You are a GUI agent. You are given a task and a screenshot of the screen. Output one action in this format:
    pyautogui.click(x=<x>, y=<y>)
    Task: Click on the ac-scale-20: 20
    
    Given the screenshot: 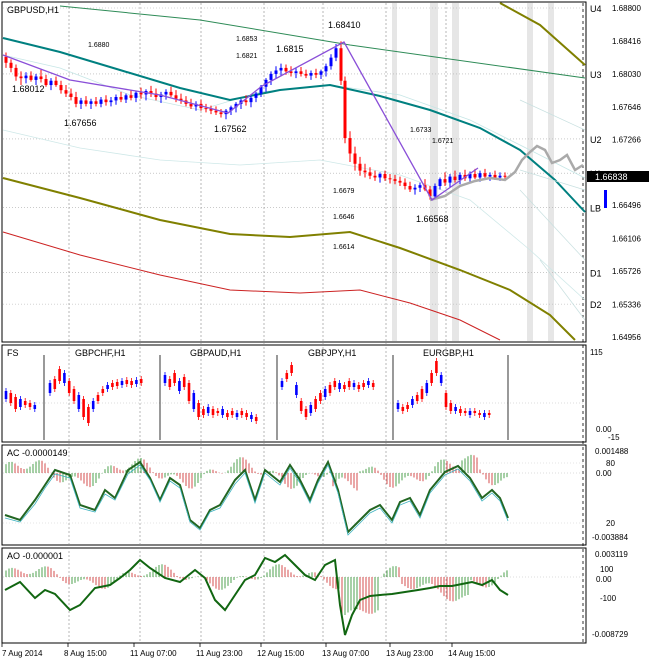 What is the action you would take?
    pyautogui.click(x=610, y=523)
    